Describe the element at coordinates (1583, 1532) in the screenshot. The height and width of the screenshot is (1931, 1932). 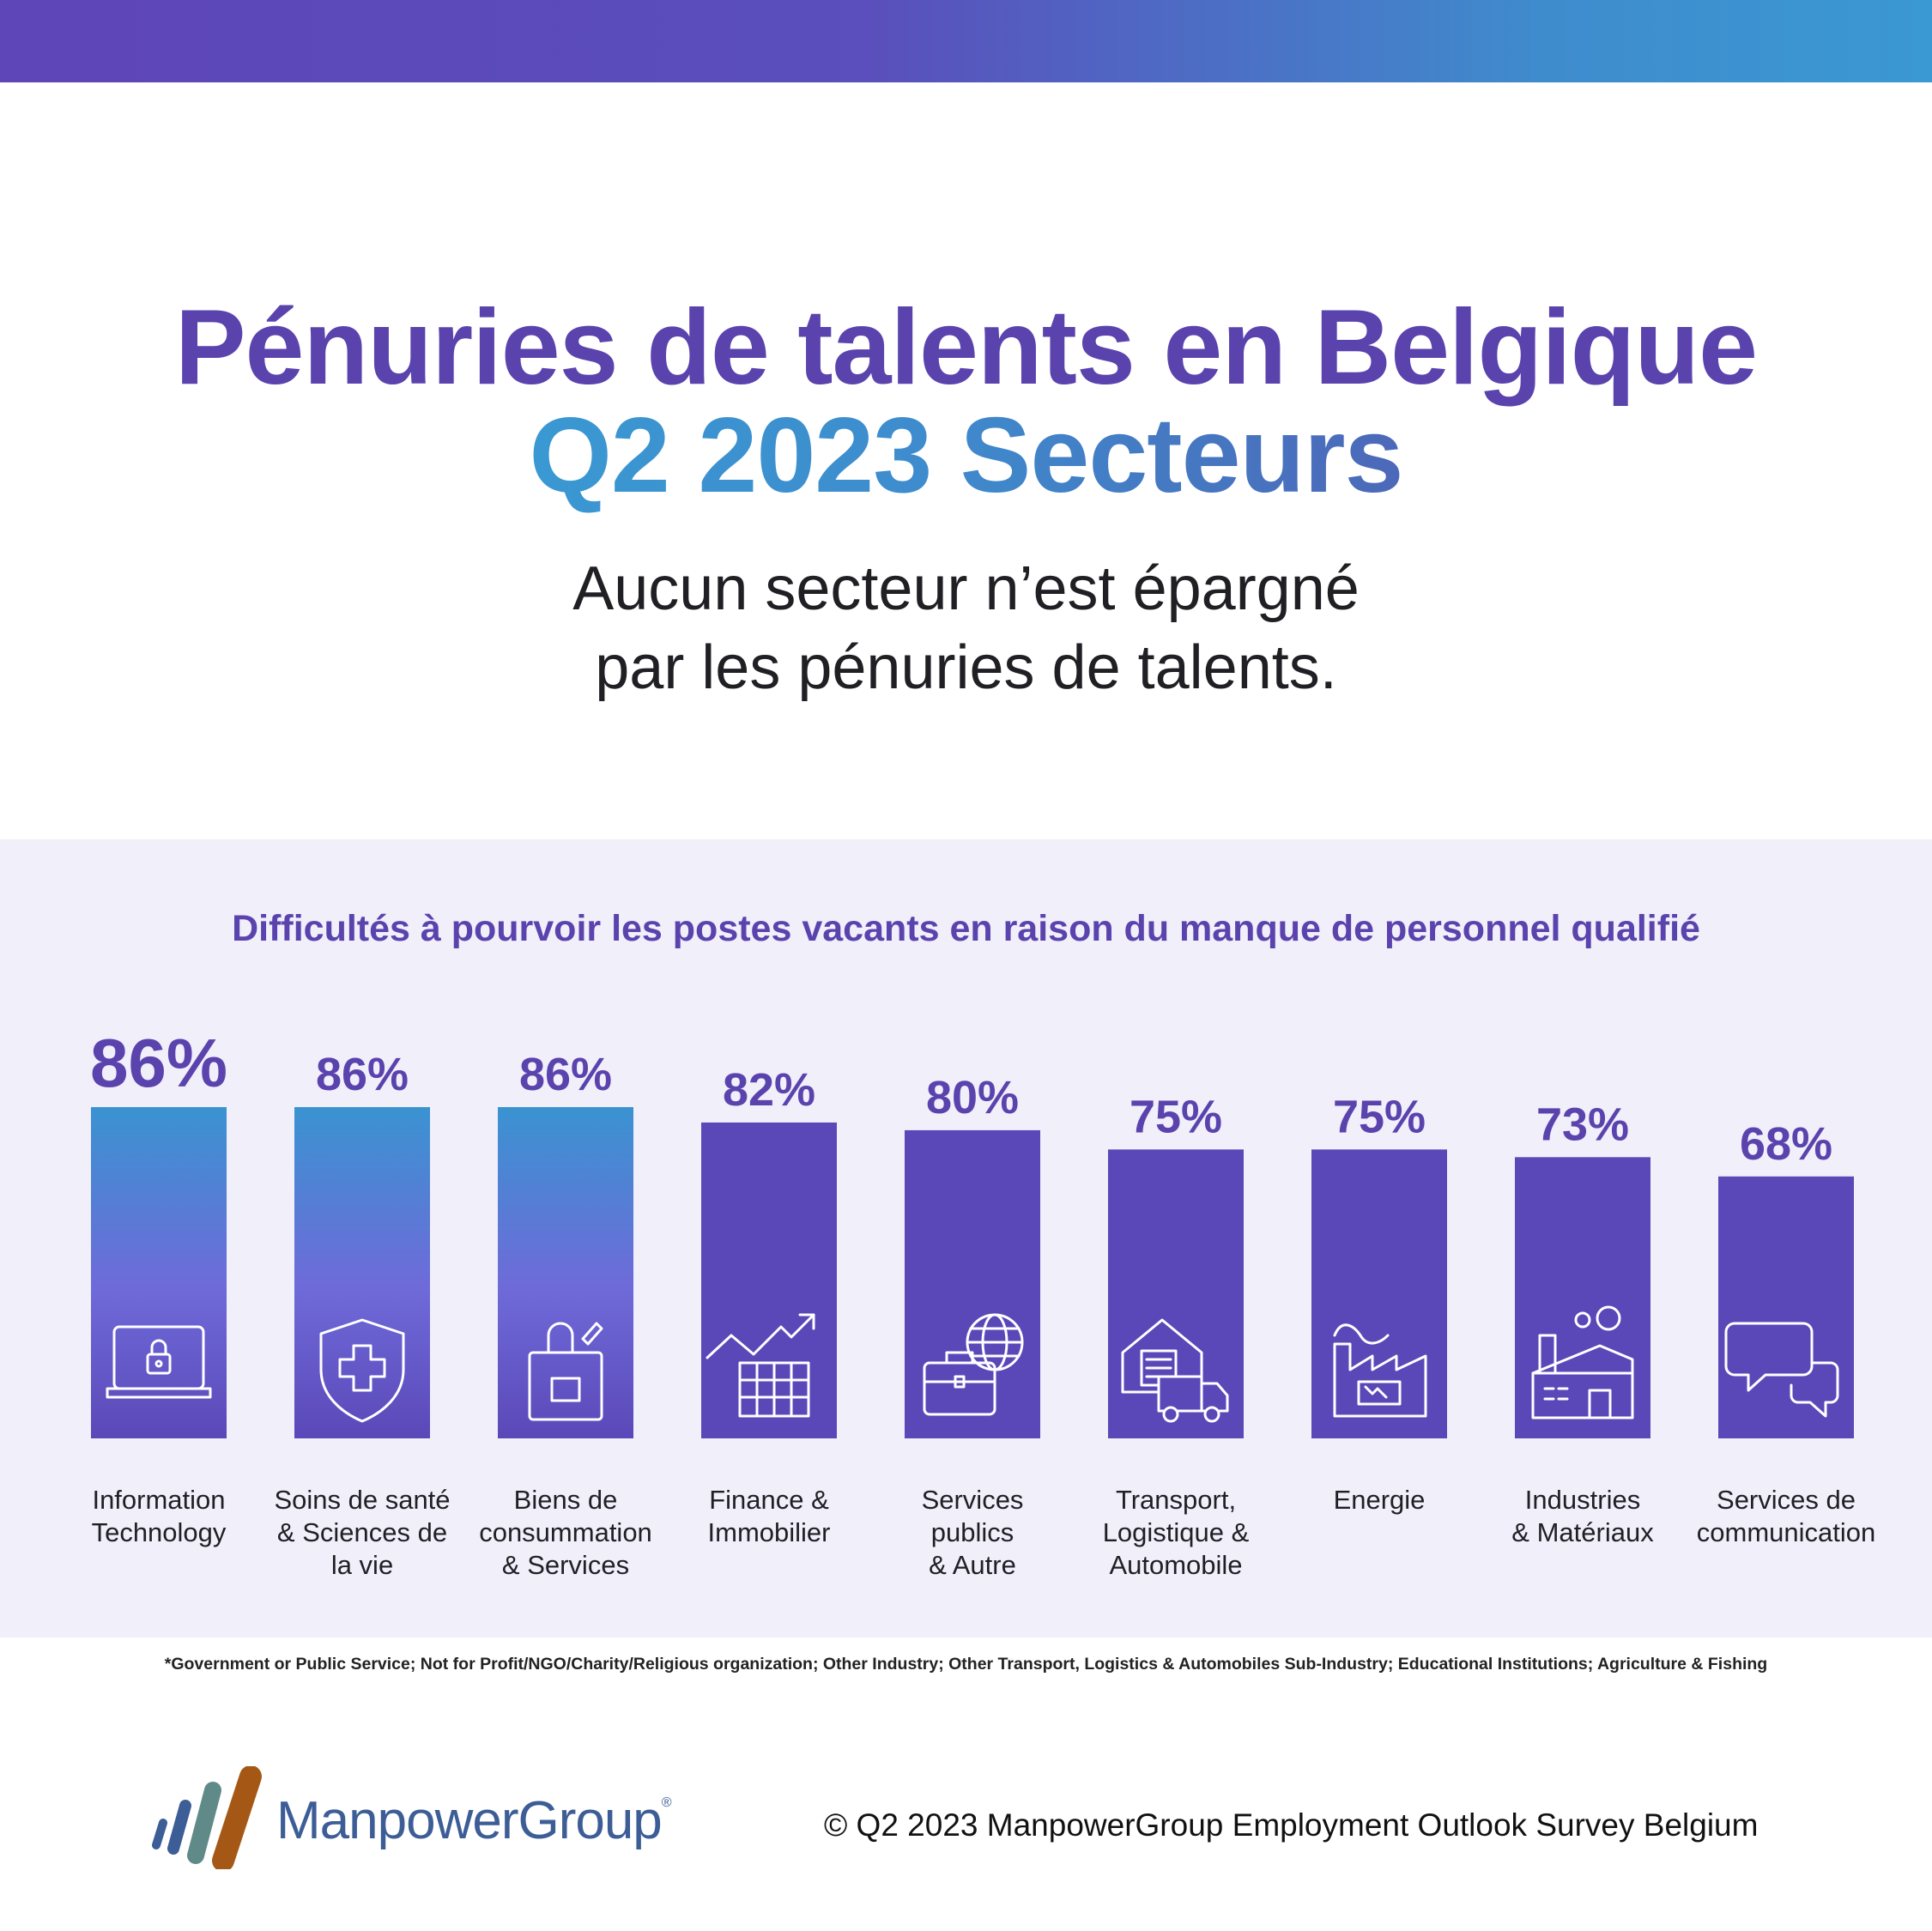
I see `category-label: & Matériaux` at that location.